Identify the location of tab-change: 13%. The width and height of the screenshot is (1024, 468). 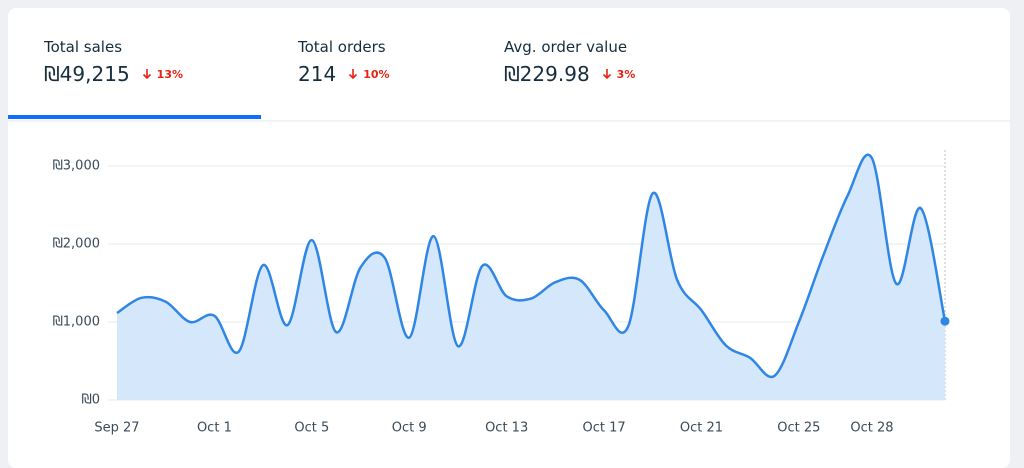
(170, 74).